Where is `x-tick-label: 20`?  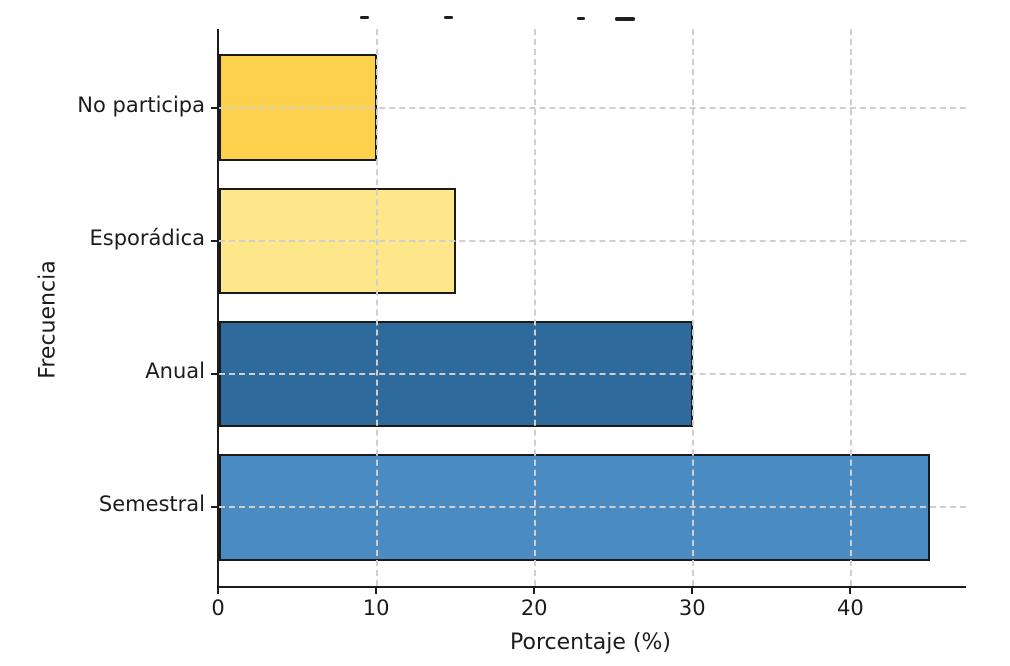 x-tick-label: 20 is located at coordinates (534, 608).